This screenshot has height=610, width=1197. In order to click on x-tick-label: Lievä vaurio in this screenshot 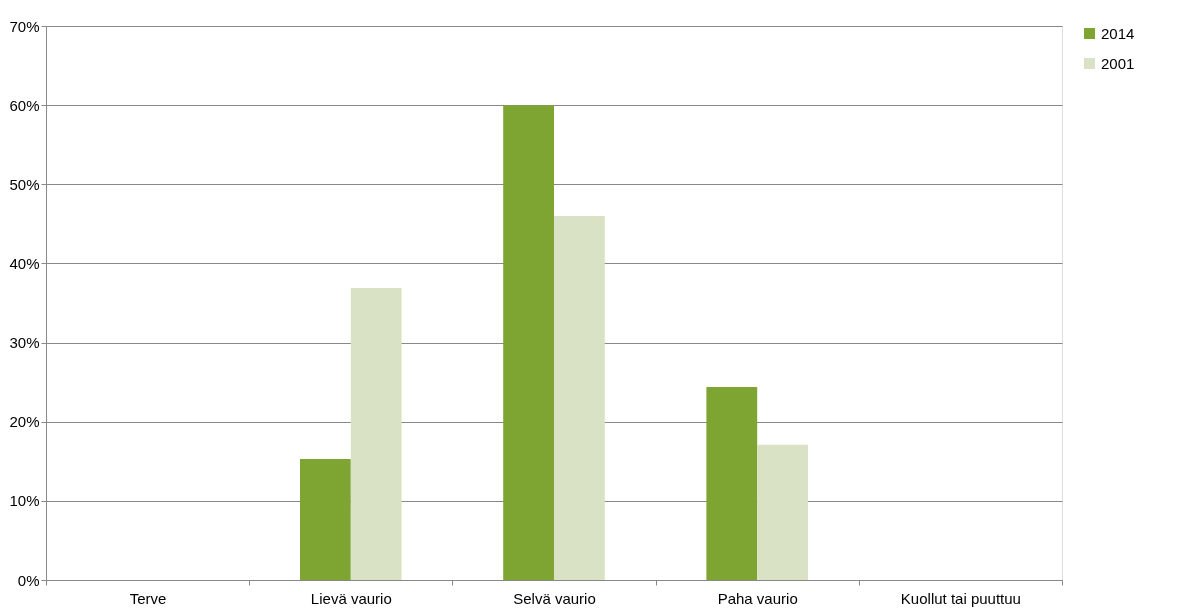, I will do `click(351, 598)`.